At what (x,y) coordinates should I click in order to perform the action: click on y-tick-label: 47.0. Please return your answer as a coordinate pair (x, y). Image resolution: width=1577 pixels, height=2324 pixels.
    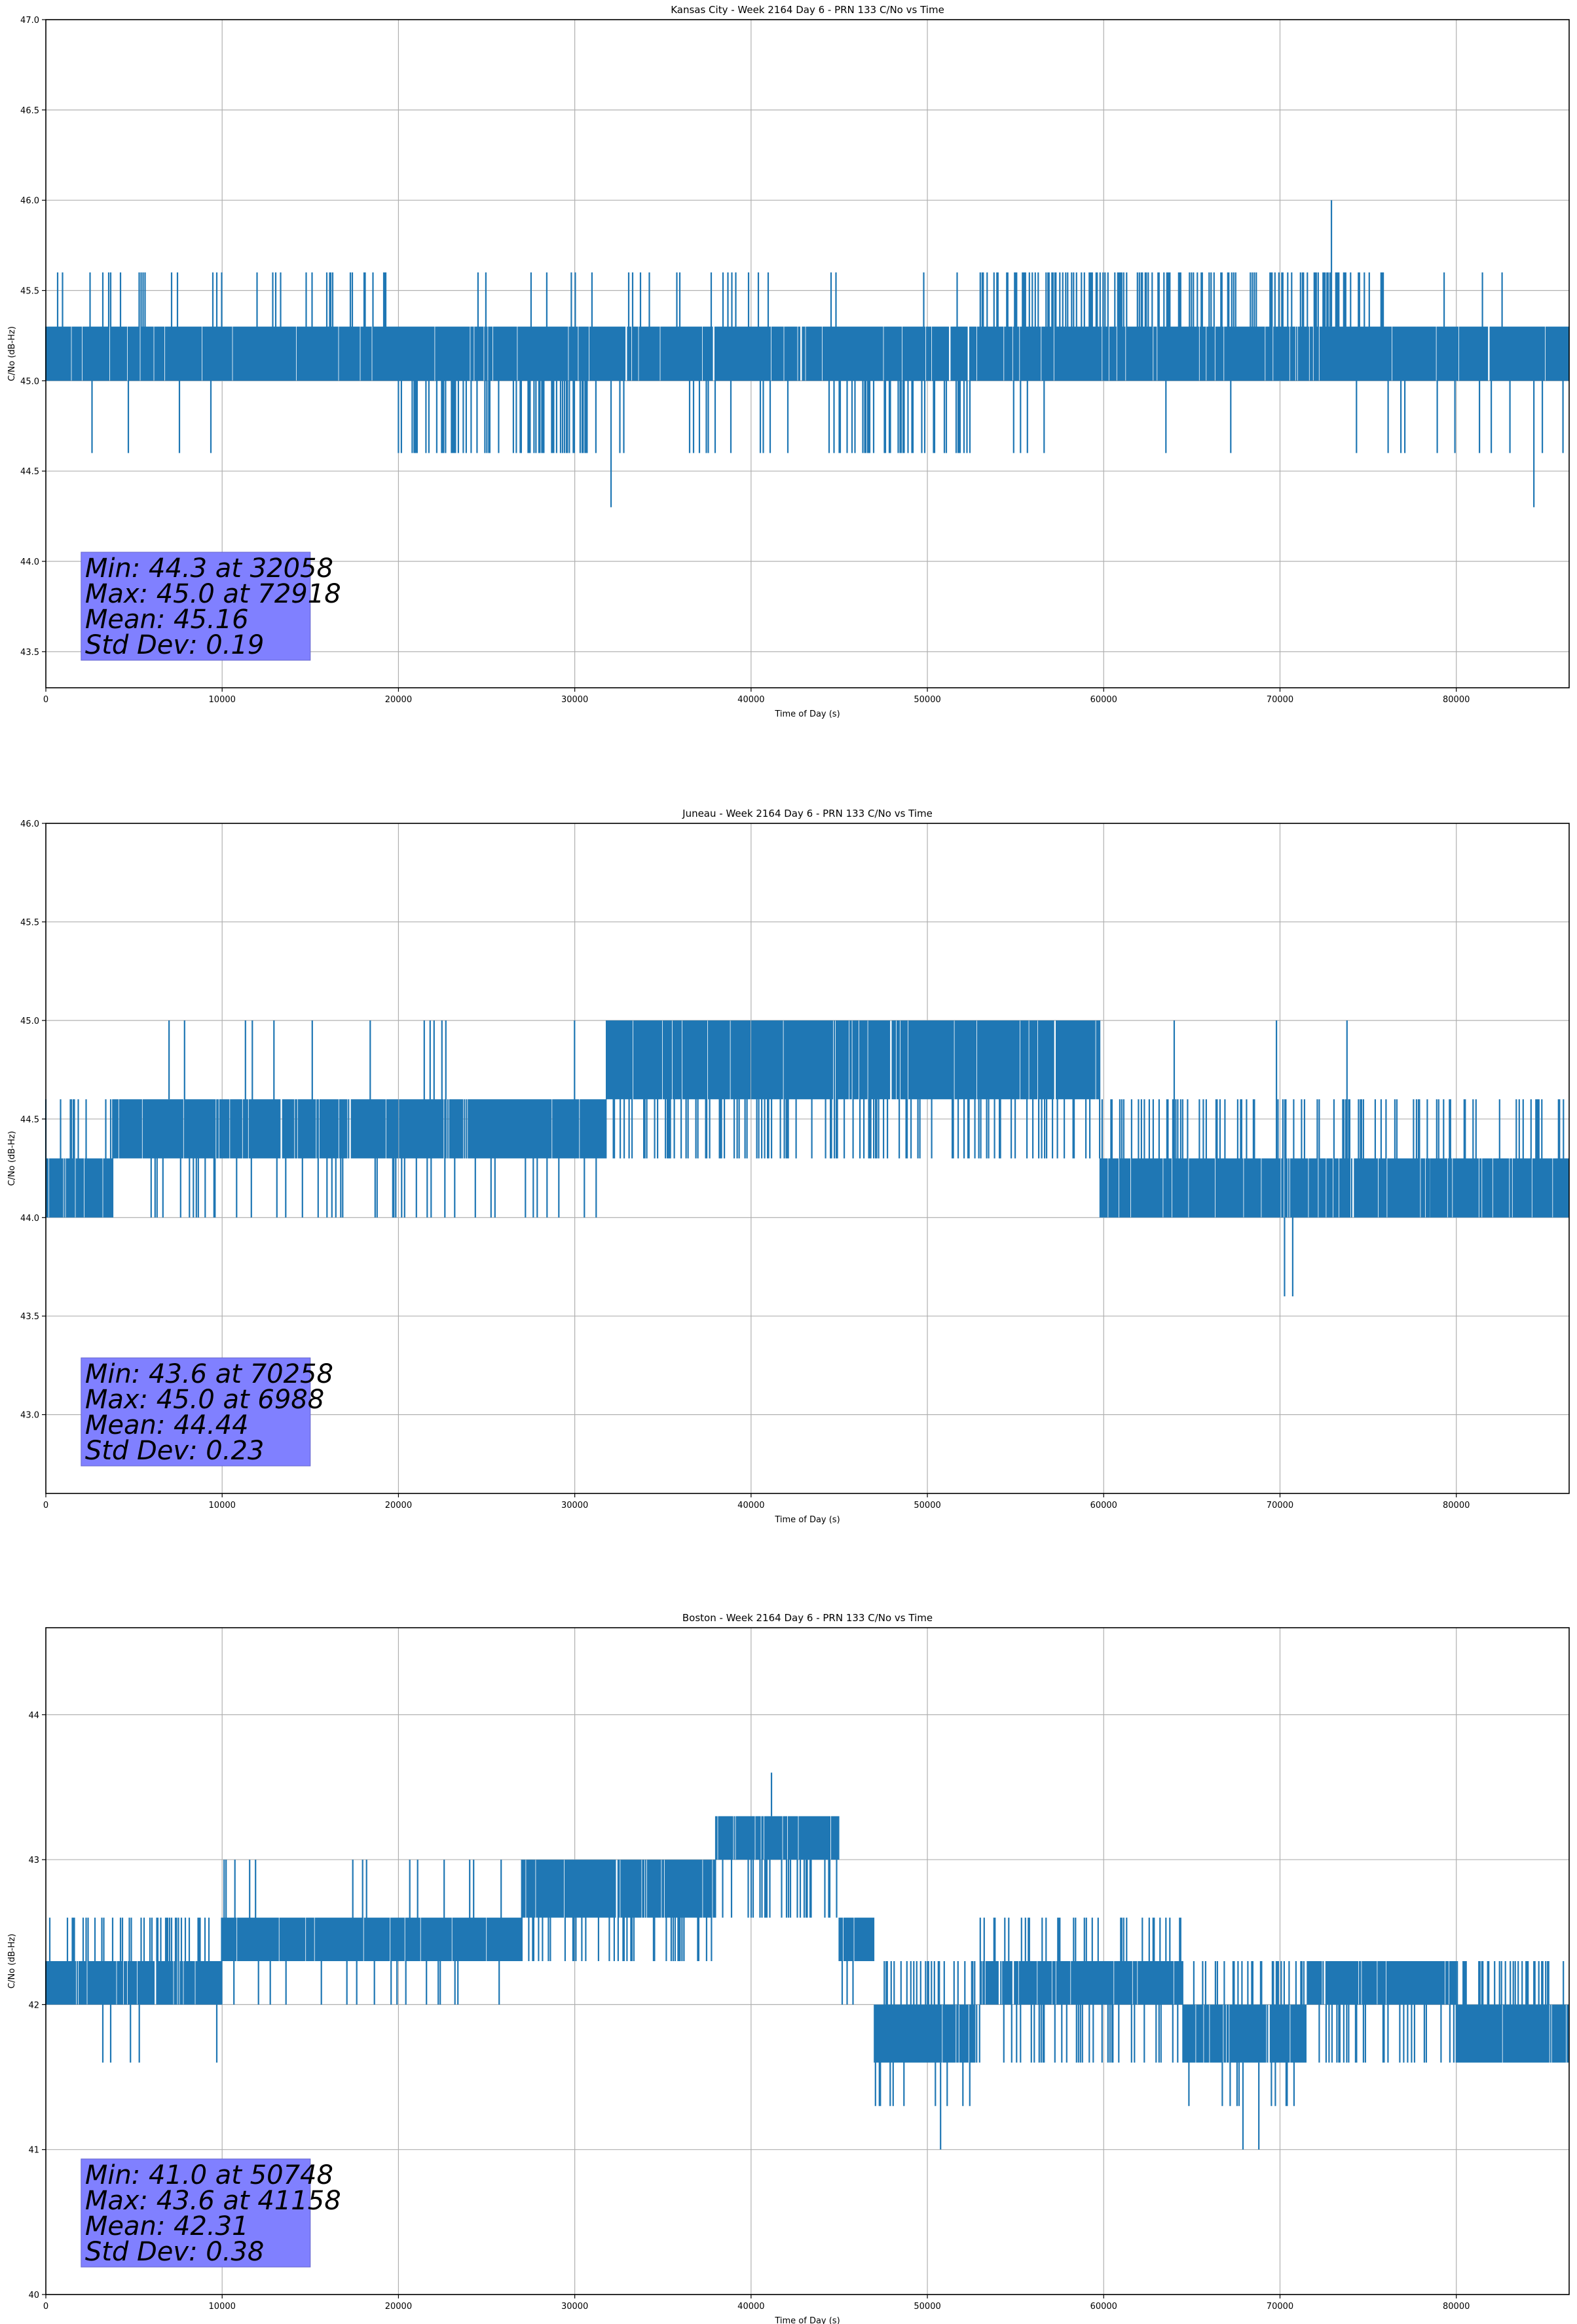
    Looking at the image, I should click on (29, 21).